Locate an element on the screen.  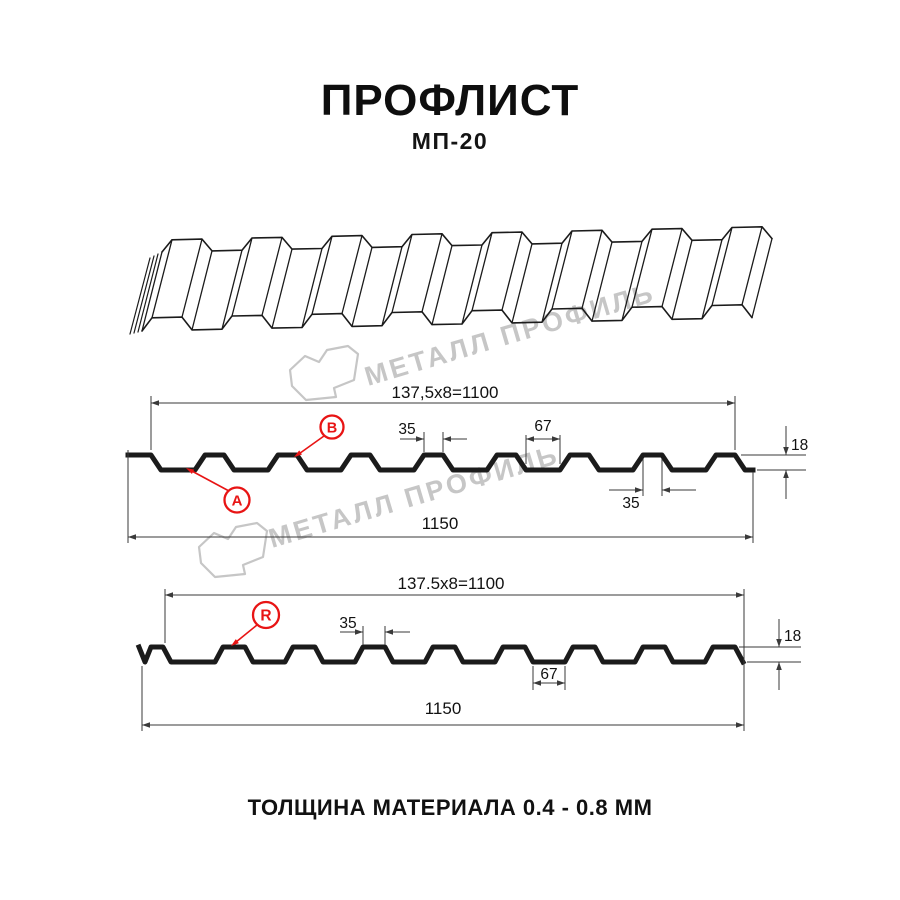
dim-edge-rib-label: 35 is located at coordinates (630, 503).